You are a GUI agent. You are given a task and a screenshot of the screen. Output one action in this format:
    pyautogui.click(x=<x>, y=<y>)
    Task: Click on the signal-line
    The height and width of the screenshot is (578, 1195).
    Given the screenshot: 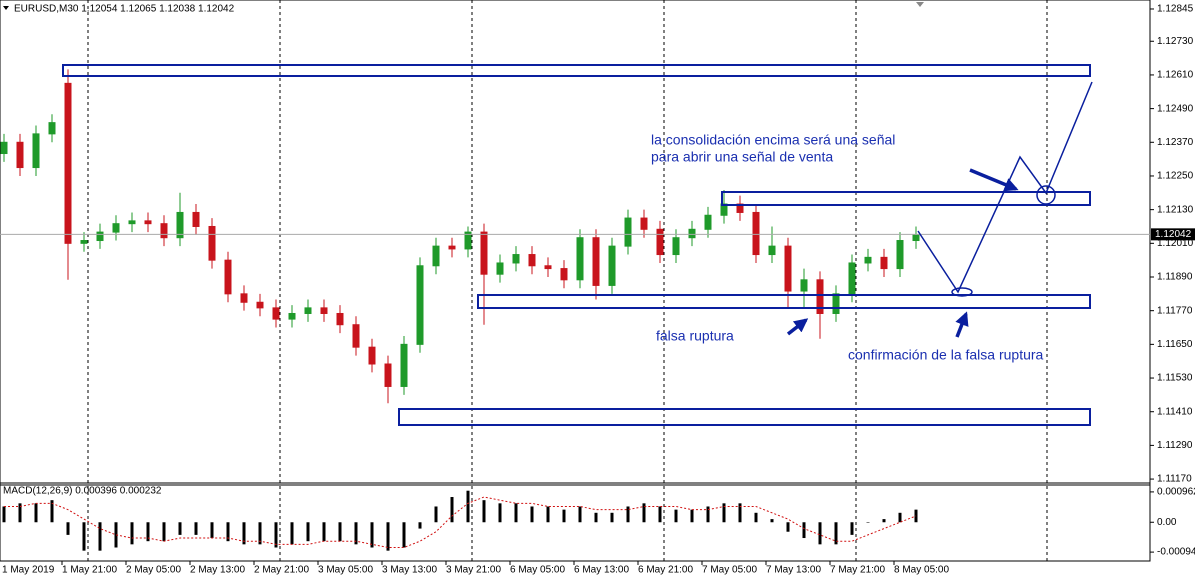 What is the action you would take?
    pyautogui.click(x=460, y=522)
    